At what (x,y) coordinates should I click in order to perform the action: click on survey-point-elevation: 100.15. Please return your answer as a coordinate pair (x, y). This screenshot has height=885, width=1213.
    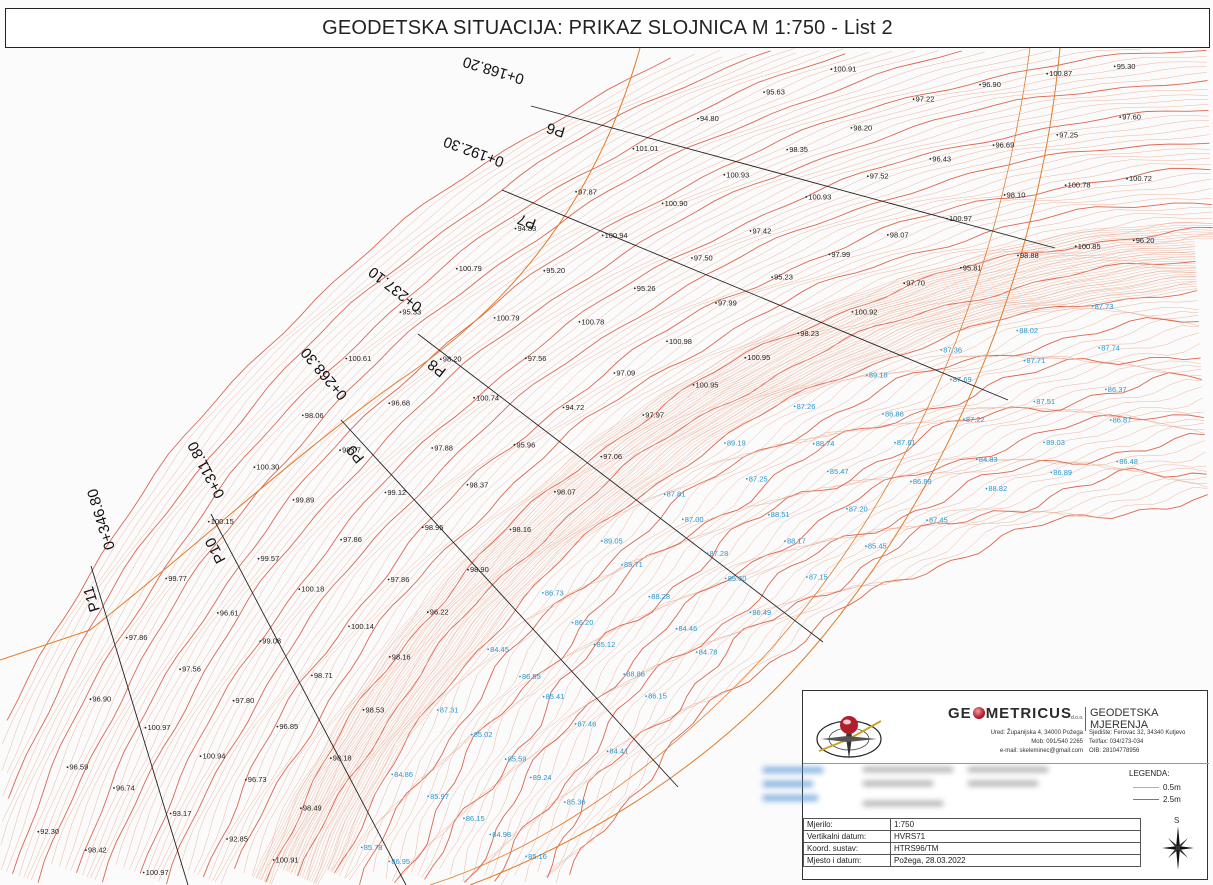
    Looking at the image, I should click on (222, 521).